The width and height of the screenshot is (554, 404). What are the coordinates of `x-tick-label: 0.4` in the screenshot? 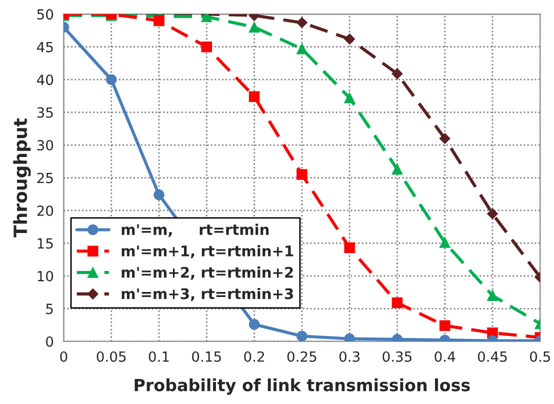 It's located at (445, 356).